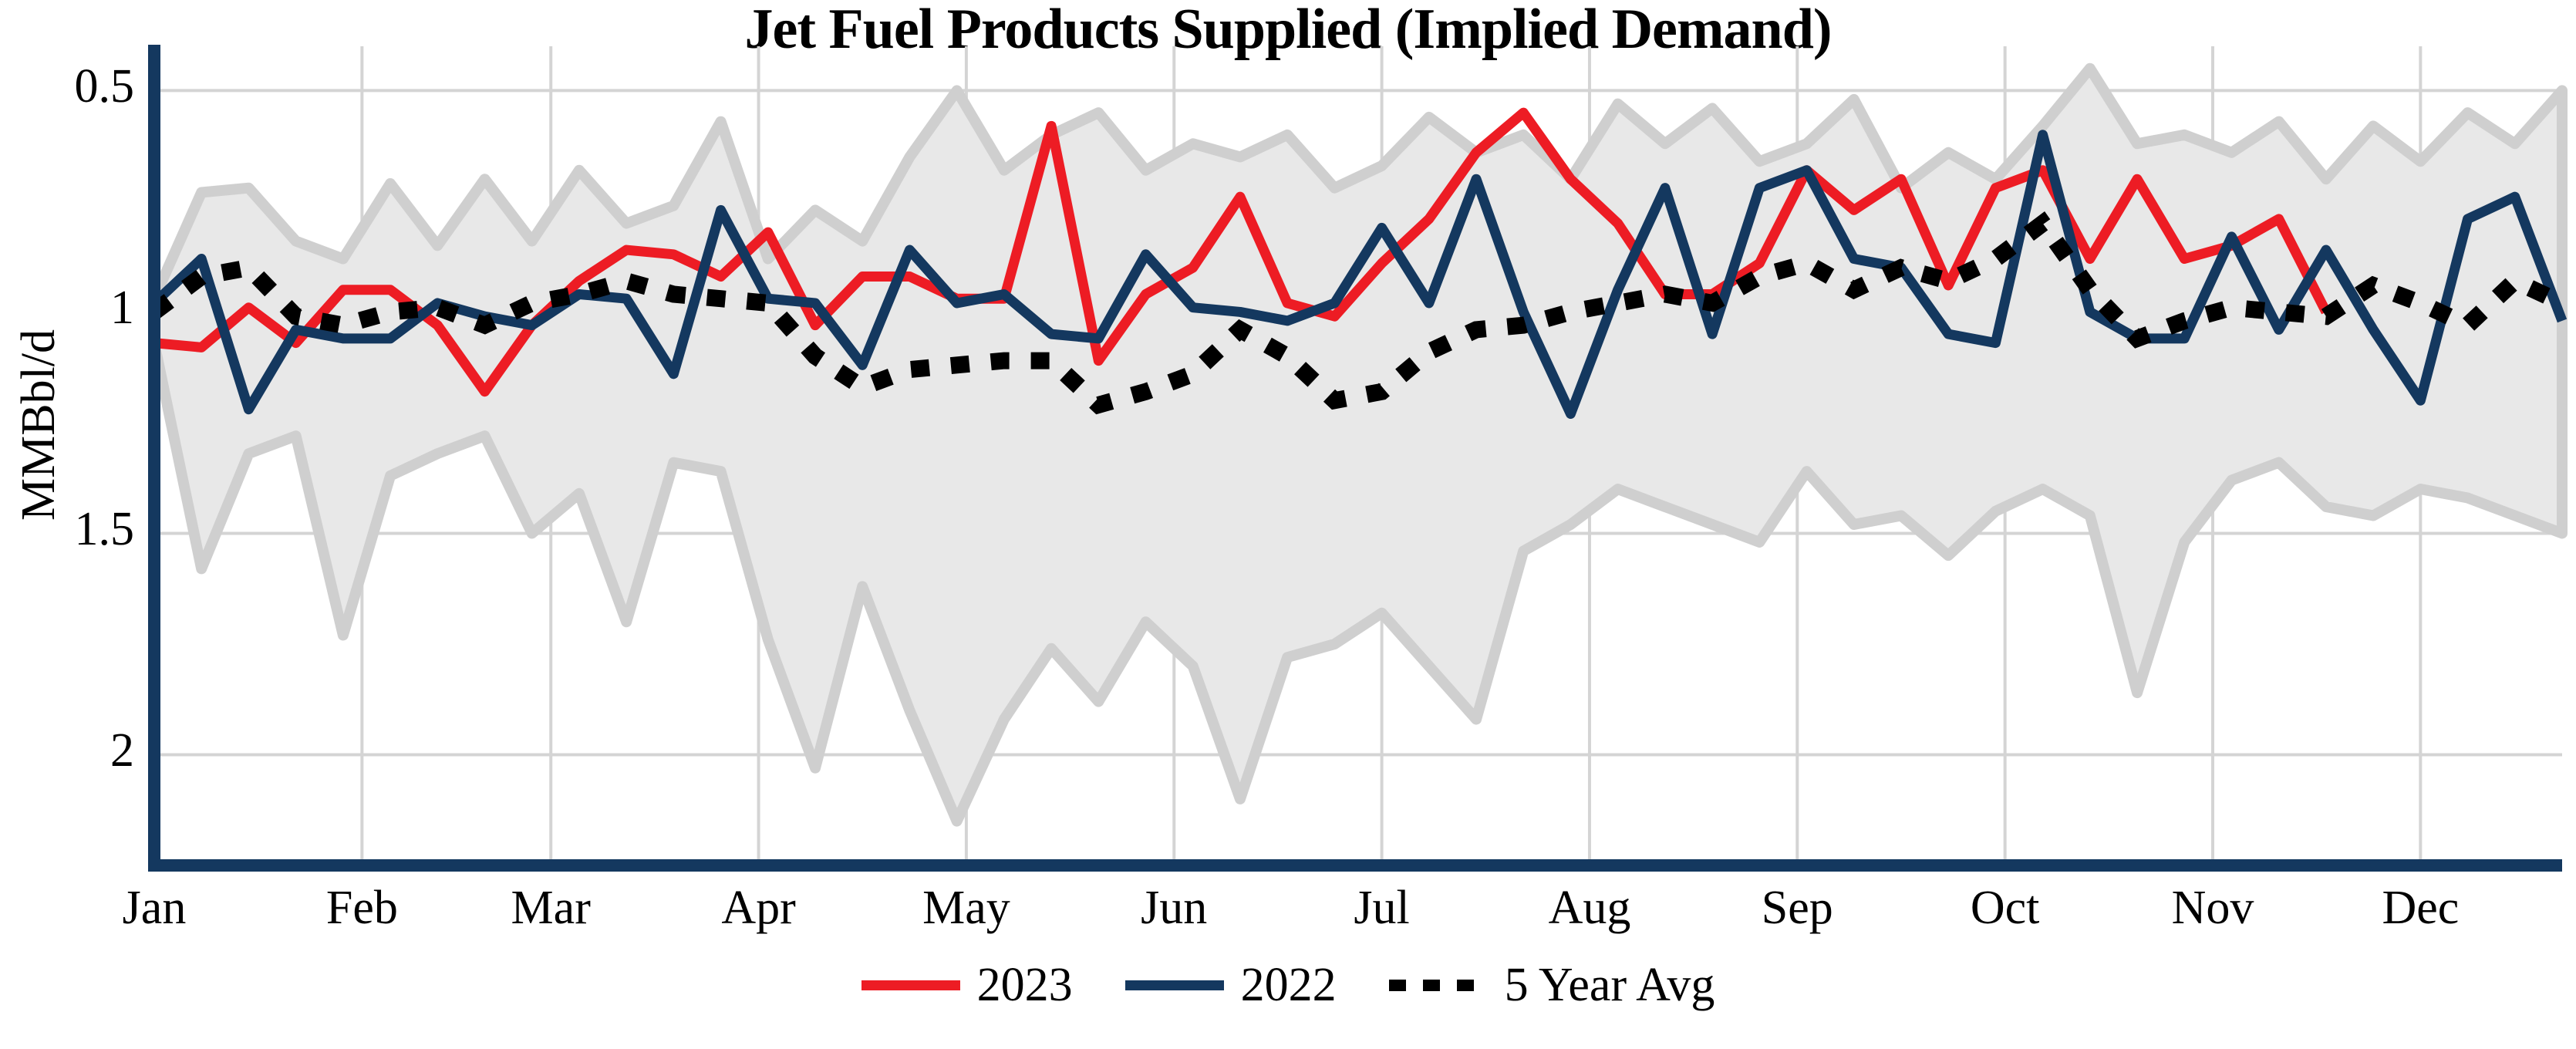  What do you see at coordinates (1797, 908) in the screenshot?
I see `x-tick-label: Sep` at bounding box center [1797, 908].